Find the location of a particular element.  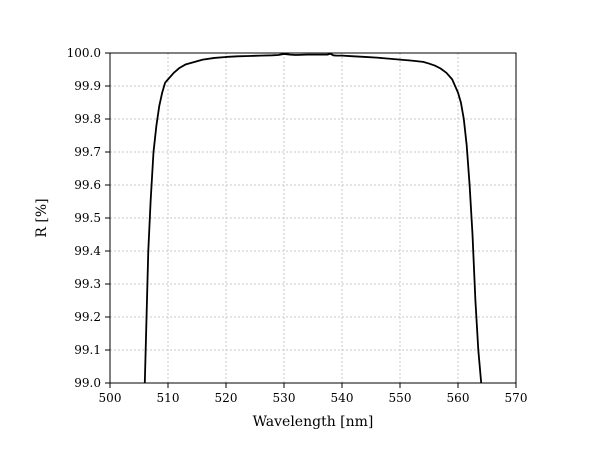

x-tick-label: 510 is located at coordinates (168, 398).